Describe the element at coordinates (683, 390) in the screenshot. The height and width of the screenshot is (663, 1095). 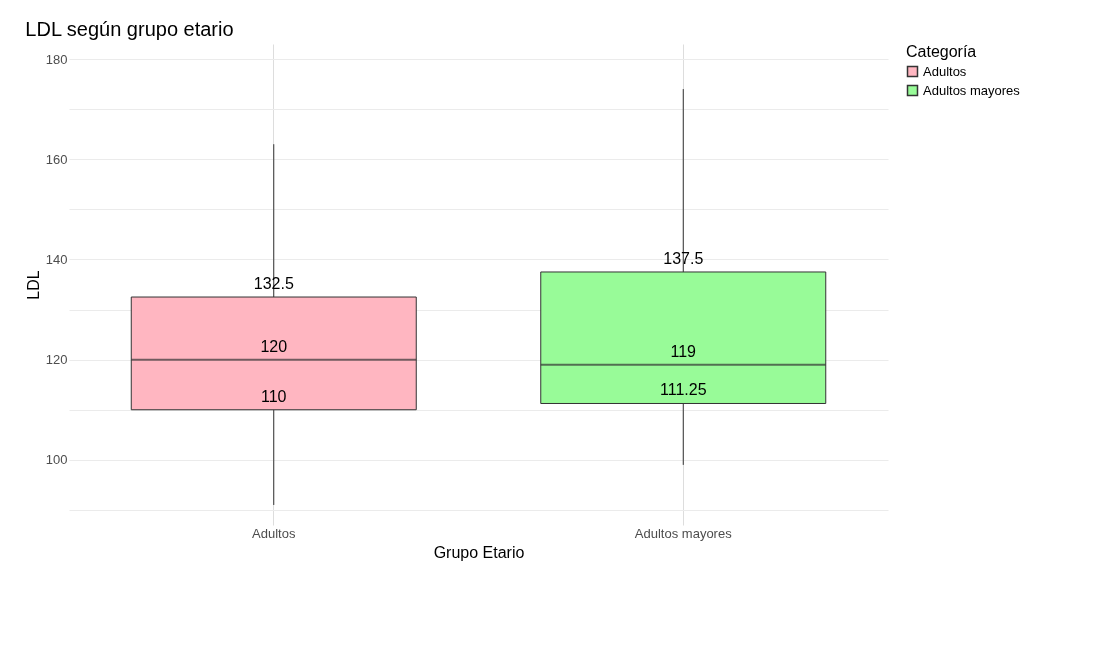
I see `annotation: 111.25` at that location.